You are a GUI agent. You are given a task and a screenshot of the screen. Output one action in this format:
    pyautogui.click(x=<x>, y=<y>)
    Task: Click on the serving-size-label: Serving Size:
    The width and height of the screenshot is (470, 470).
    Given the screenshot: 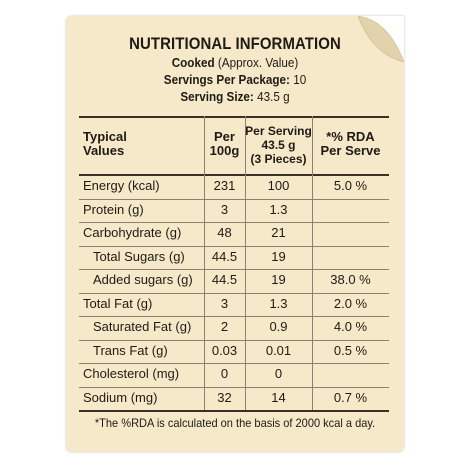 What is the action you would take?
    pyautogui.click(x=217, y=96)
    